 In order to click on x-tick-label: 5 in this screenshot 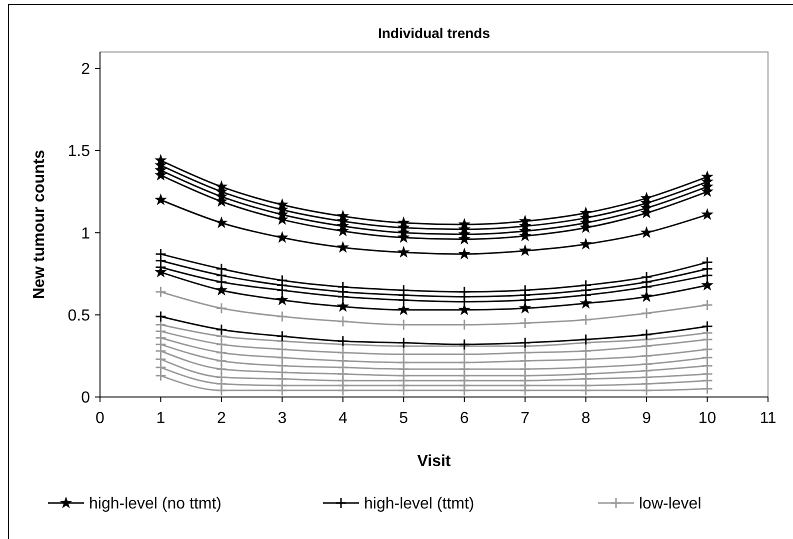, I will do `click(403, 418)`.